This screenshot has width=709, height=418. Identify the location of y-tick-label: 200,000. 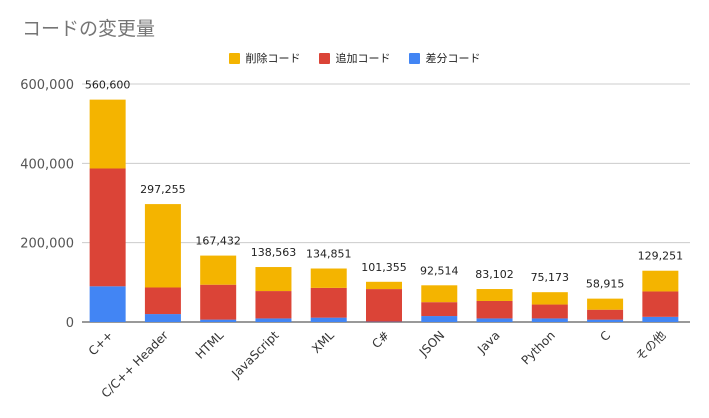
(47, 244).